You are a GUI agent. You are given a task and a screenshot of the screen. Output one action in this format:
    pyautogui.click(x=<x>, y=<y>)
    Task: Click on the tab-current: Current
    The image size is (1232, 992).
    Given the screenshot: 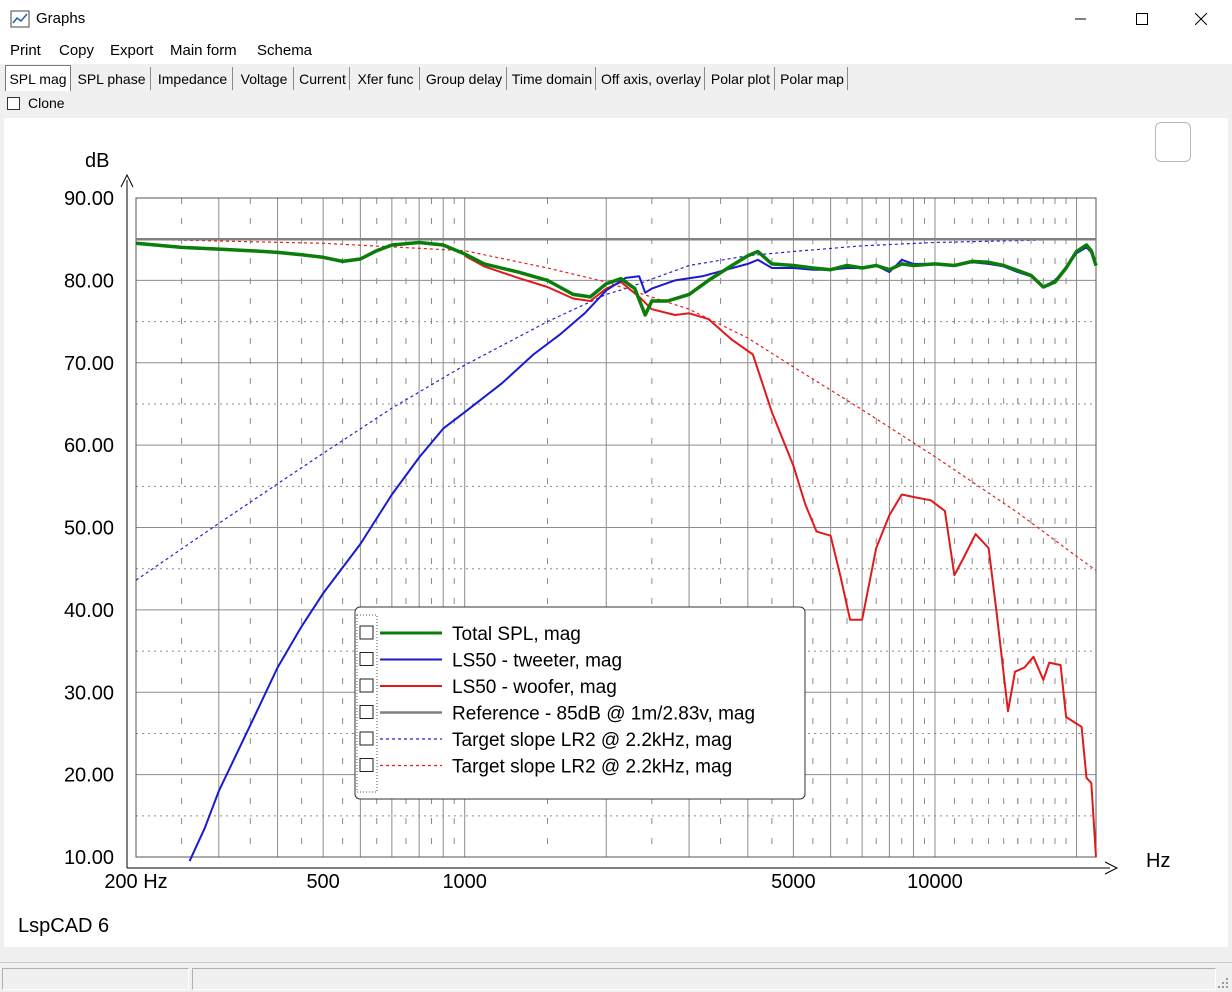 What is the action you would take?
    pyautogui.click(x=323, y=78)
    